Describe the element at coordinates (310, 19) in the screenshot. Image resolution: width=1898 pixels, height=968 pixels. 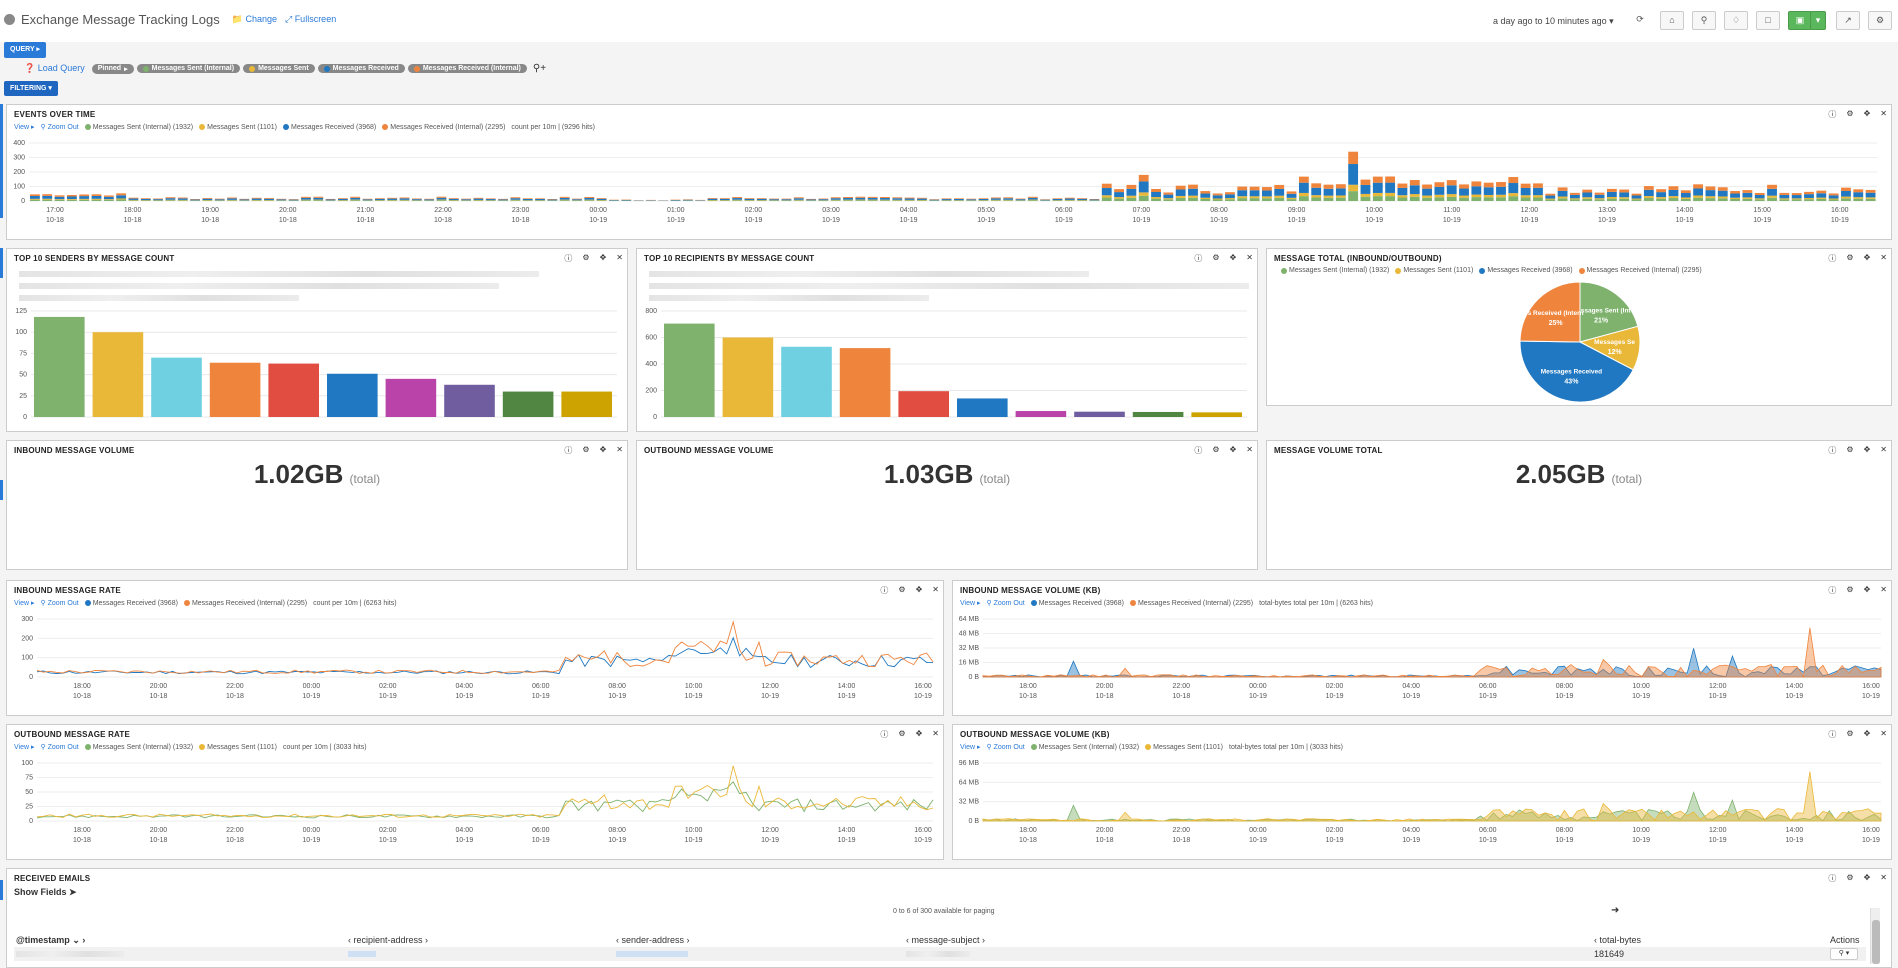
I see `fullscreen-link: ⤢ Fullscreen` at that location.